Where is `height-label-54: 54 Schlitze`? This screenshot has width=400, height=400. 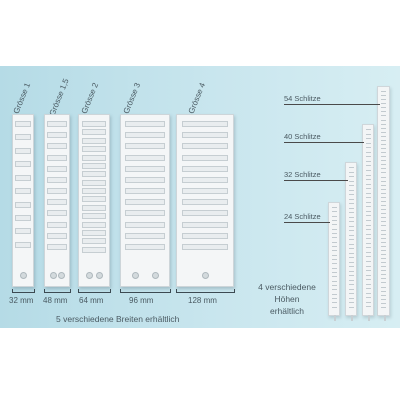
height-label-54: 54 Schlitze is located at coordinates (302, 98).